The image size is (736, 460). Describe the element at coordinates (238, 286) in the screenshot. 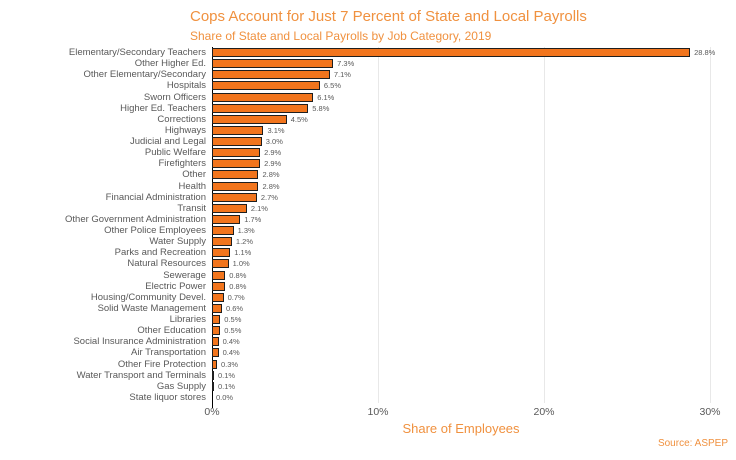

I see `value-label: 0.8%` at that location.